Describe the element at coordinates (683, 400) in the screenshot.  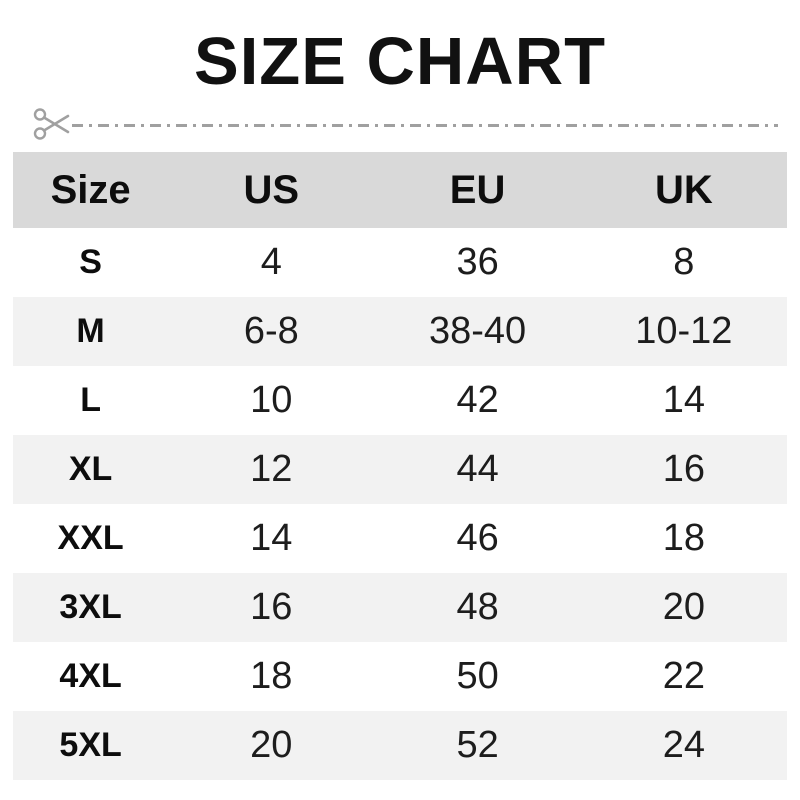
I see `uk-value-cell: 14` at that location.